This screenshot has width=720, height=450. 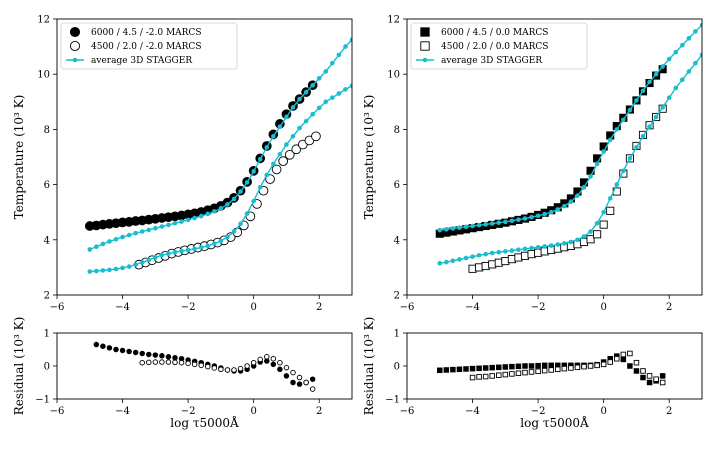 What do you see at coordinates (57, 307) in the screenshot?
I see `x-tick-label: −6` at bounding box center [57, 307].